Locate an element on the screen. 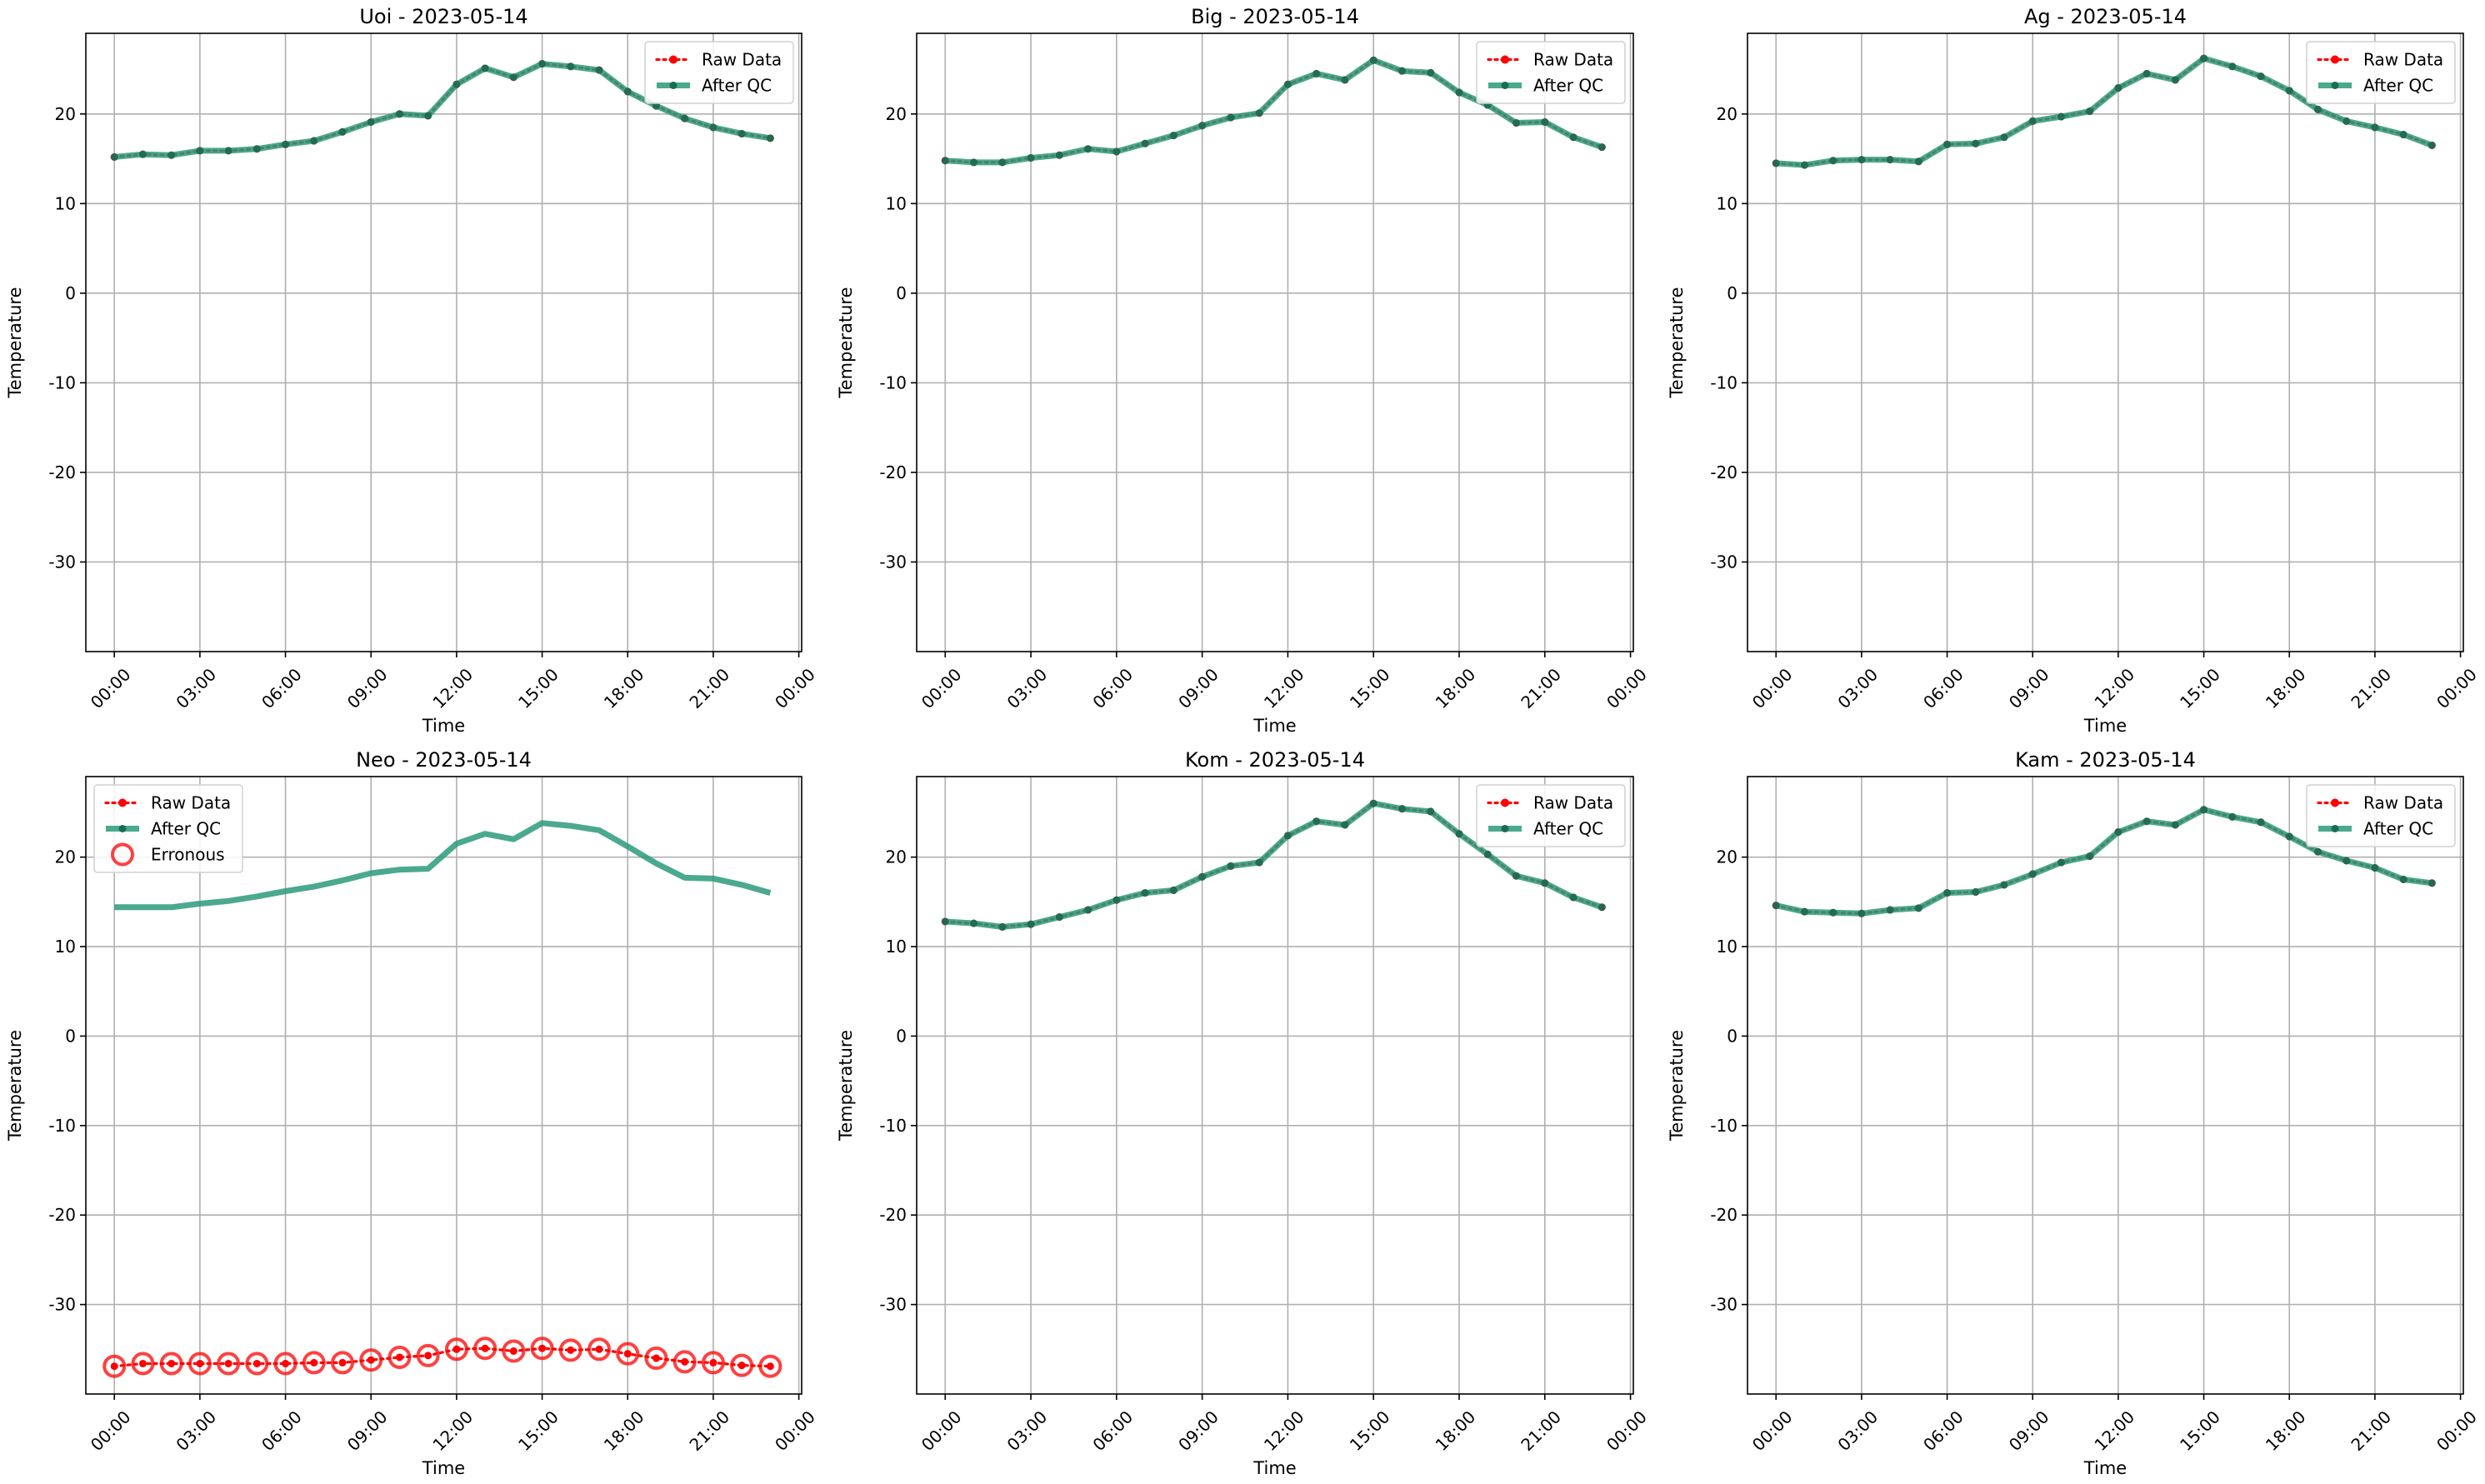  legend-marker-after-qc is located at coordinates (2335, 828).